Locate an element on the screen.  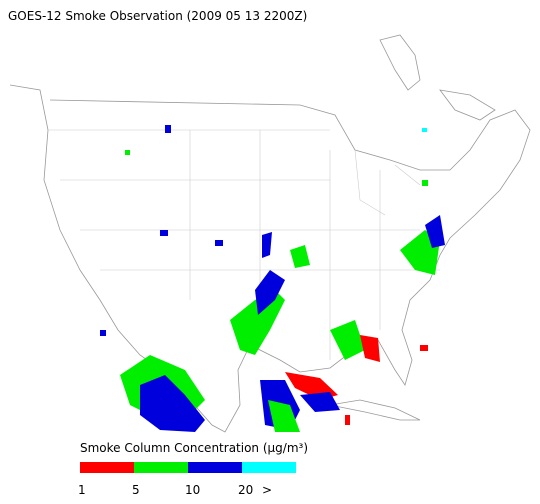
legend-tick-label: 5 is located at coordinates (136, 490).